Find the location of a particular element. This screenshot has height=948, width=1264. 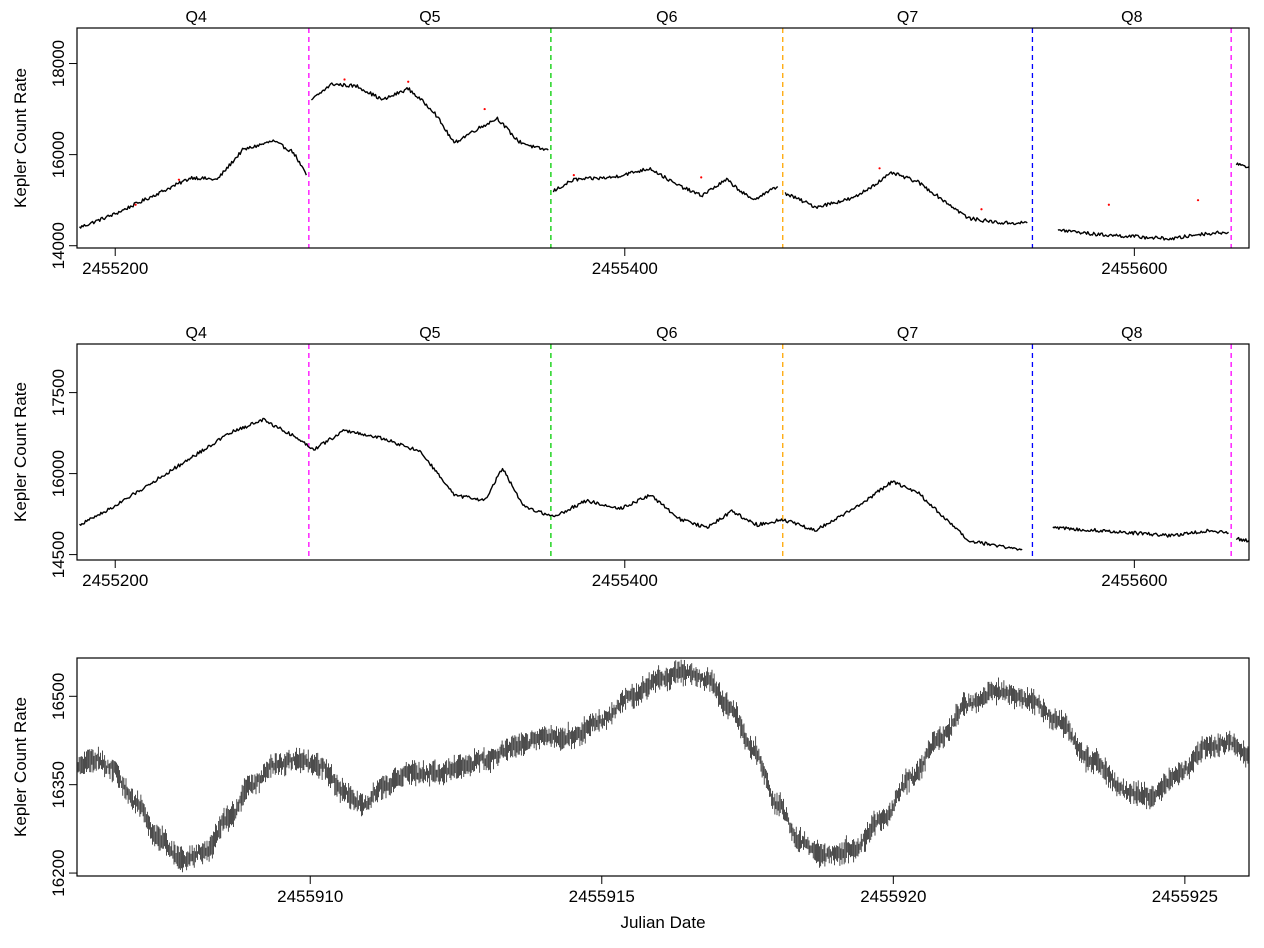

x-axis-label: Julian Date is located at coordinates (662, 922).